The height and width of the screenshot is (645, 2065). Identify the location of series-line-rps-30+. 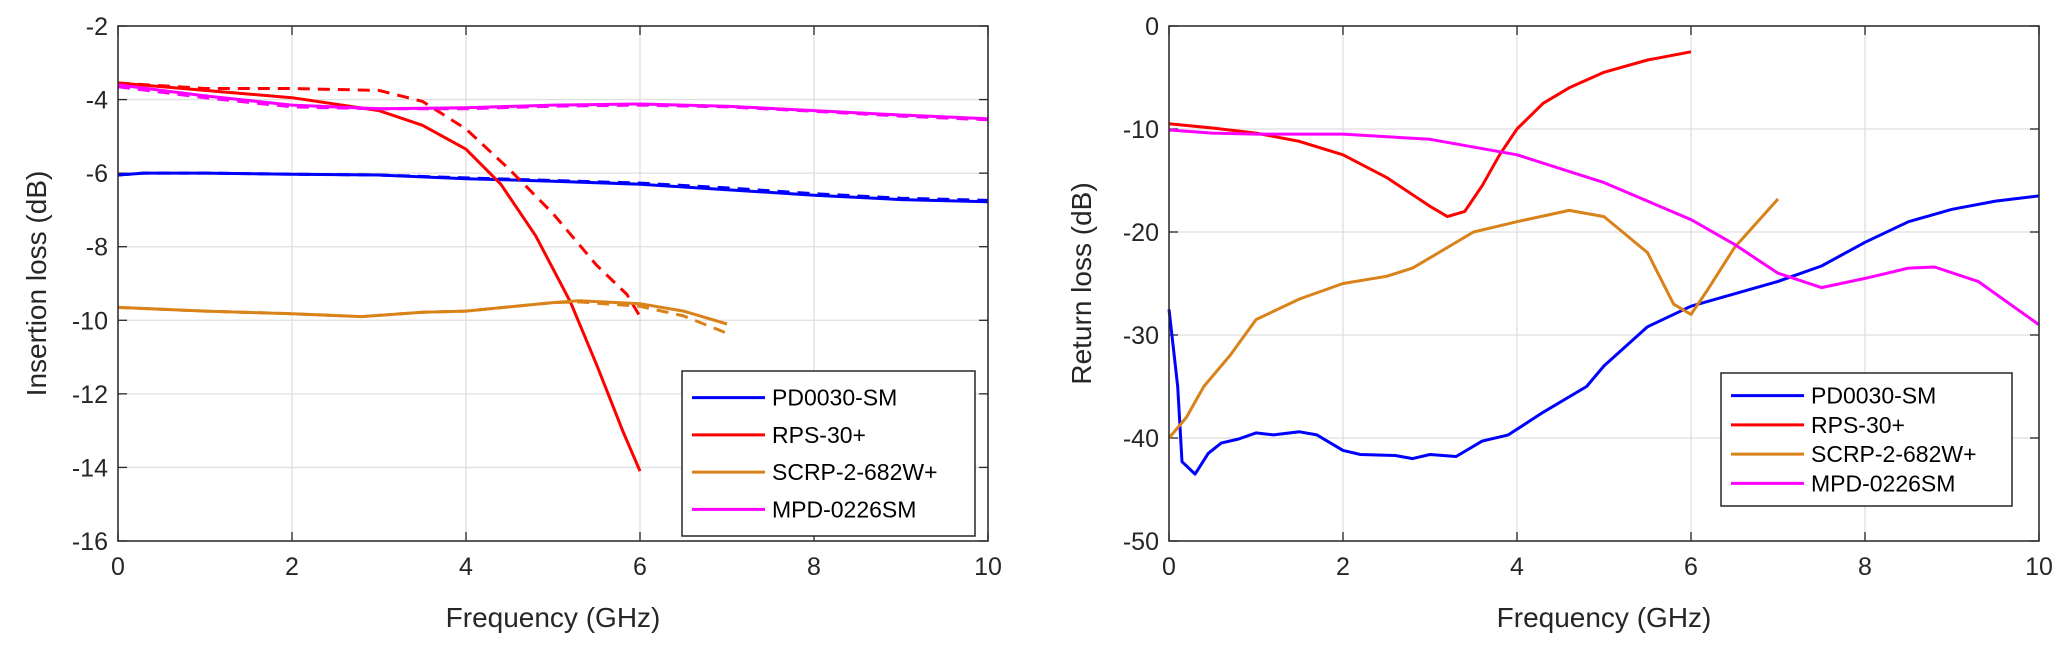
(1430, 134).